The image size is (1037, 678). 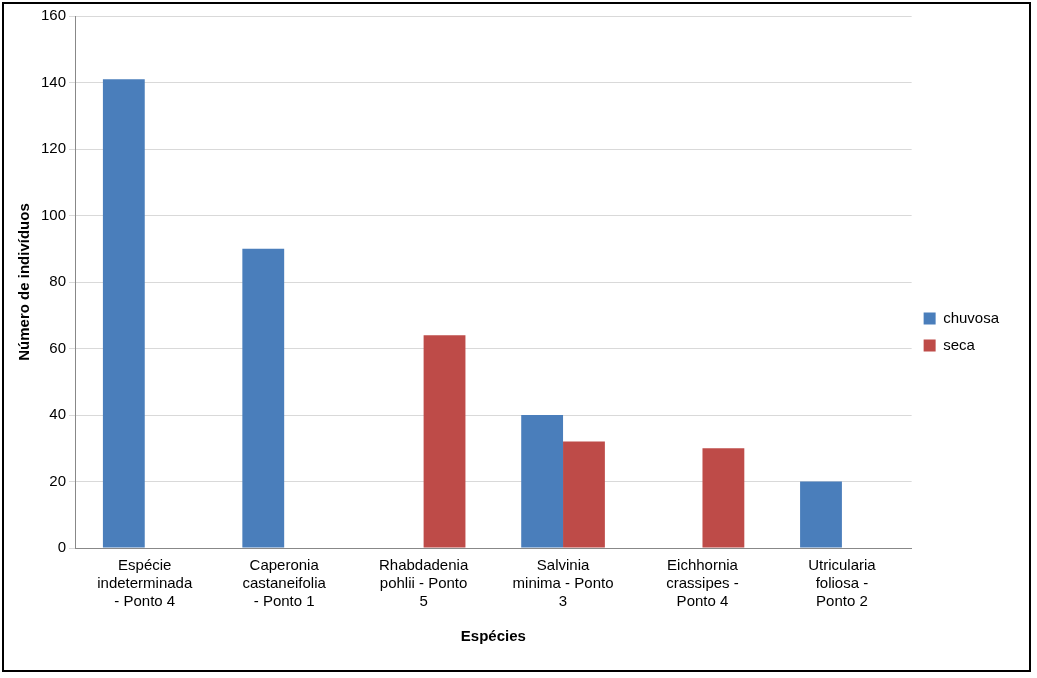 What do you see at coordinates (62, 547) in the screenshot?
I see `y-tick-label: 0` at bounding box center [62, 547].